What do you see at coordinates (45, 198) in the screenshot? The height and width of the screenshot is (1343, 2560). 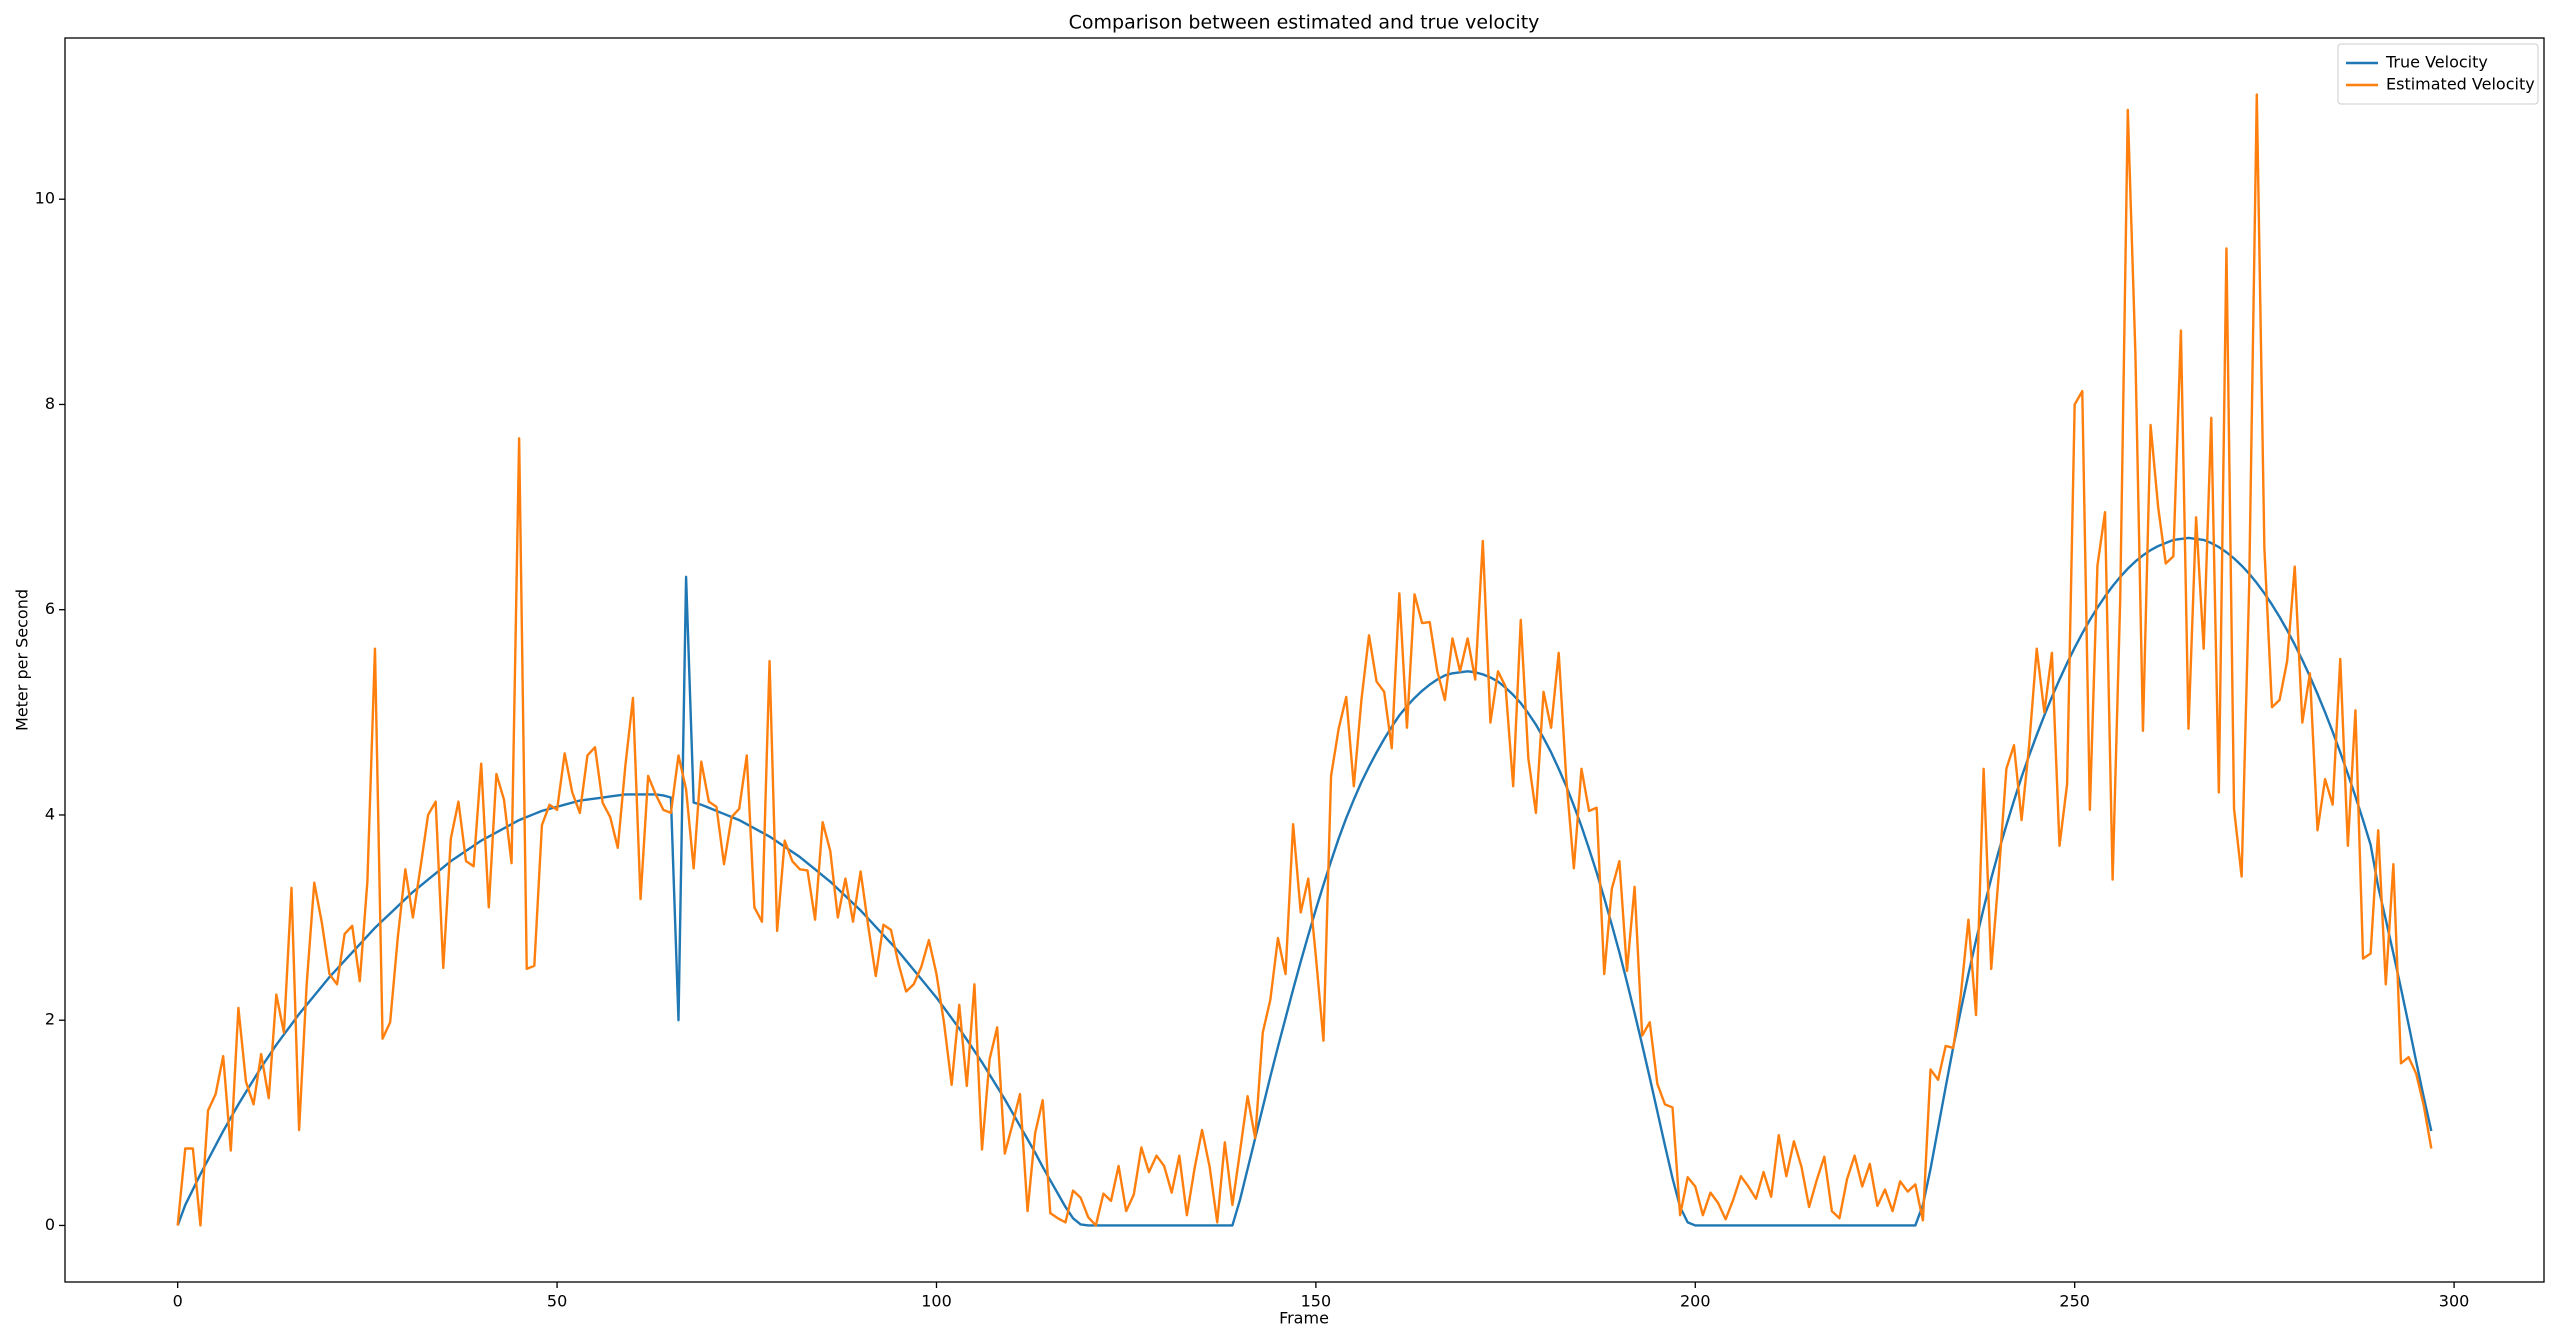 I see `y-tick-label: 10` at bounding box center [45, 198].